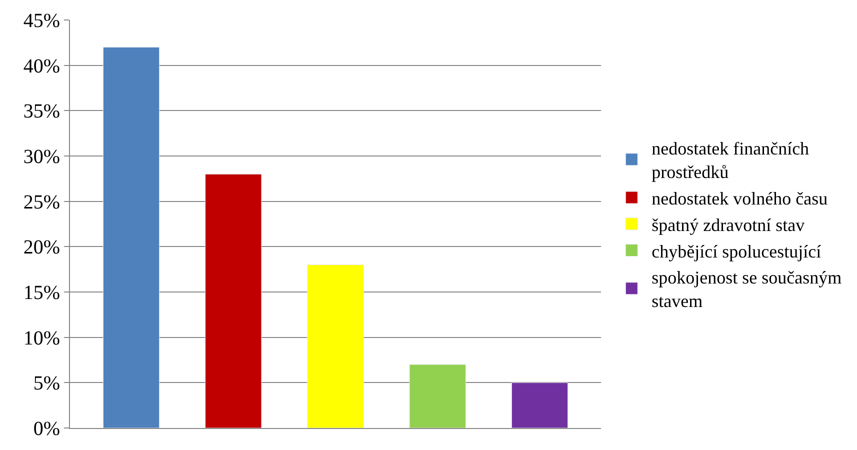 The image size is (857, 450). I want to click on y-tick-label: 40%, so click(41, 66).